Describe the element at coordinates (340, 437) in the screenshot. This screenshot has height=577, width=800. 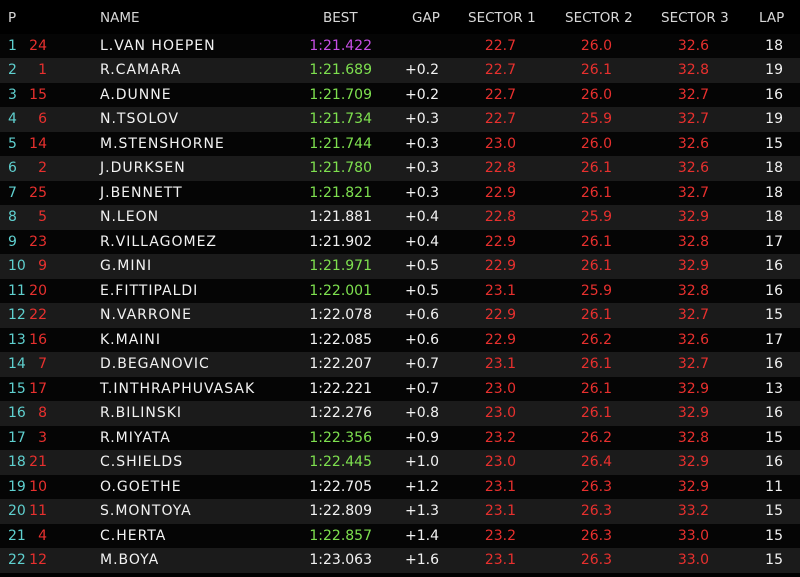
I see `cell-best: 1:22.356` at that location.